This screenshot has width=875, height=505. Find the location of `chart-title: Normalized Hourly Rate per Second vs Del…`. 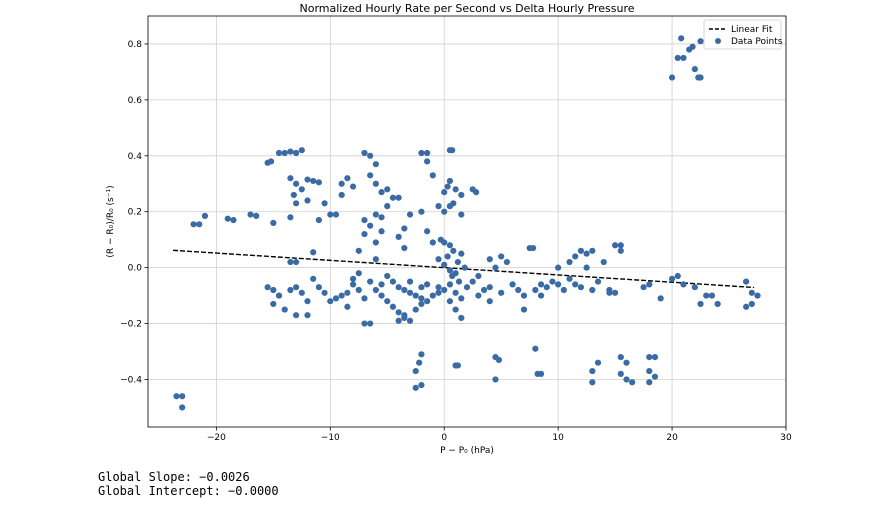

chart-title: Normalized Hourly Rate per Second vs Del… is located at coordinates (466, 8).